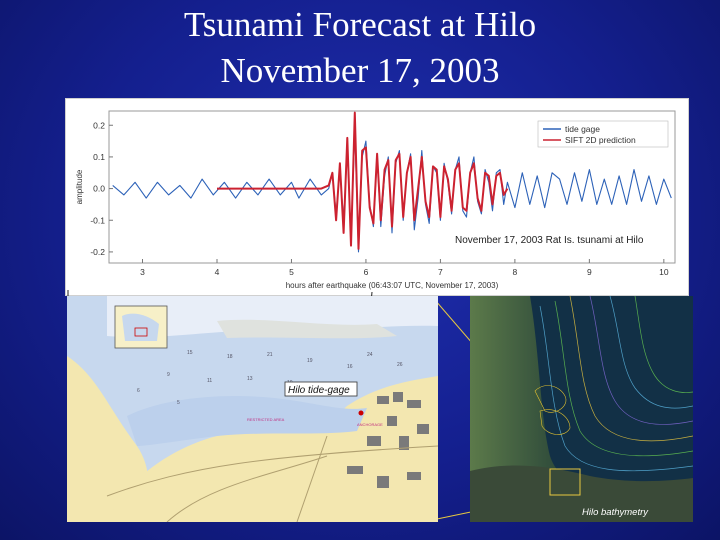 The height and width of the screenshot is (540, 720). What do you see at coordinates (366, 272) in the screenshot?
I see `x-tick-label: 6` at bounding box center [366, 272].